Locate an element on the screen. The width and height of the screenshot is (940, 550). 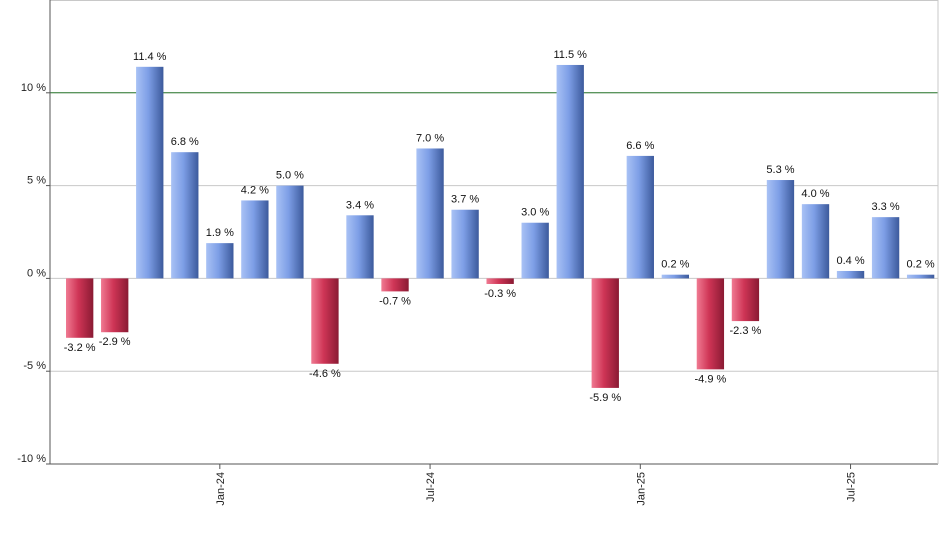
data-label-21: 4.0 % is located at coordinates (815, 194).